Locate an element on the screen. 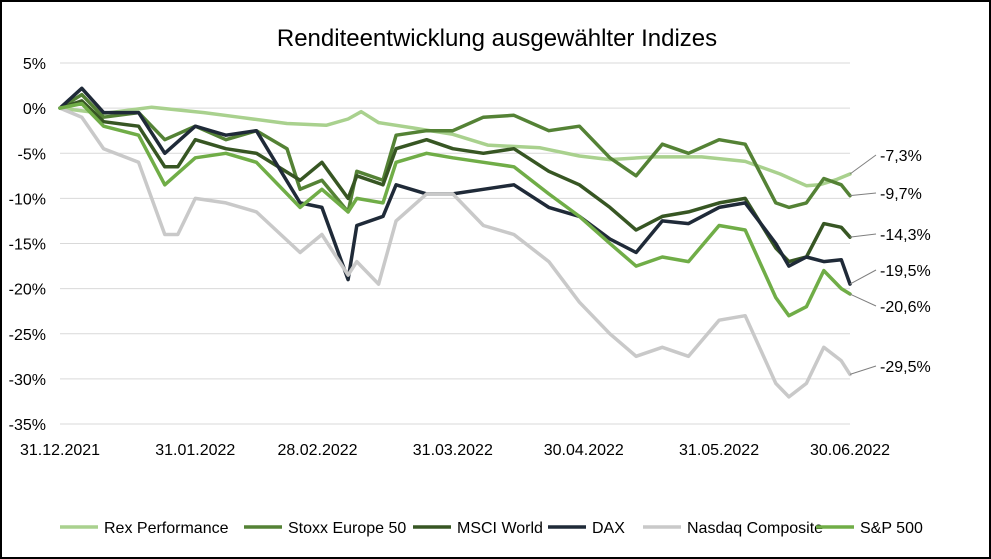 The width and height of the screenshot is (991, 559). x-tick-label: 28.02.2022 is located at coordinates (317, 450).